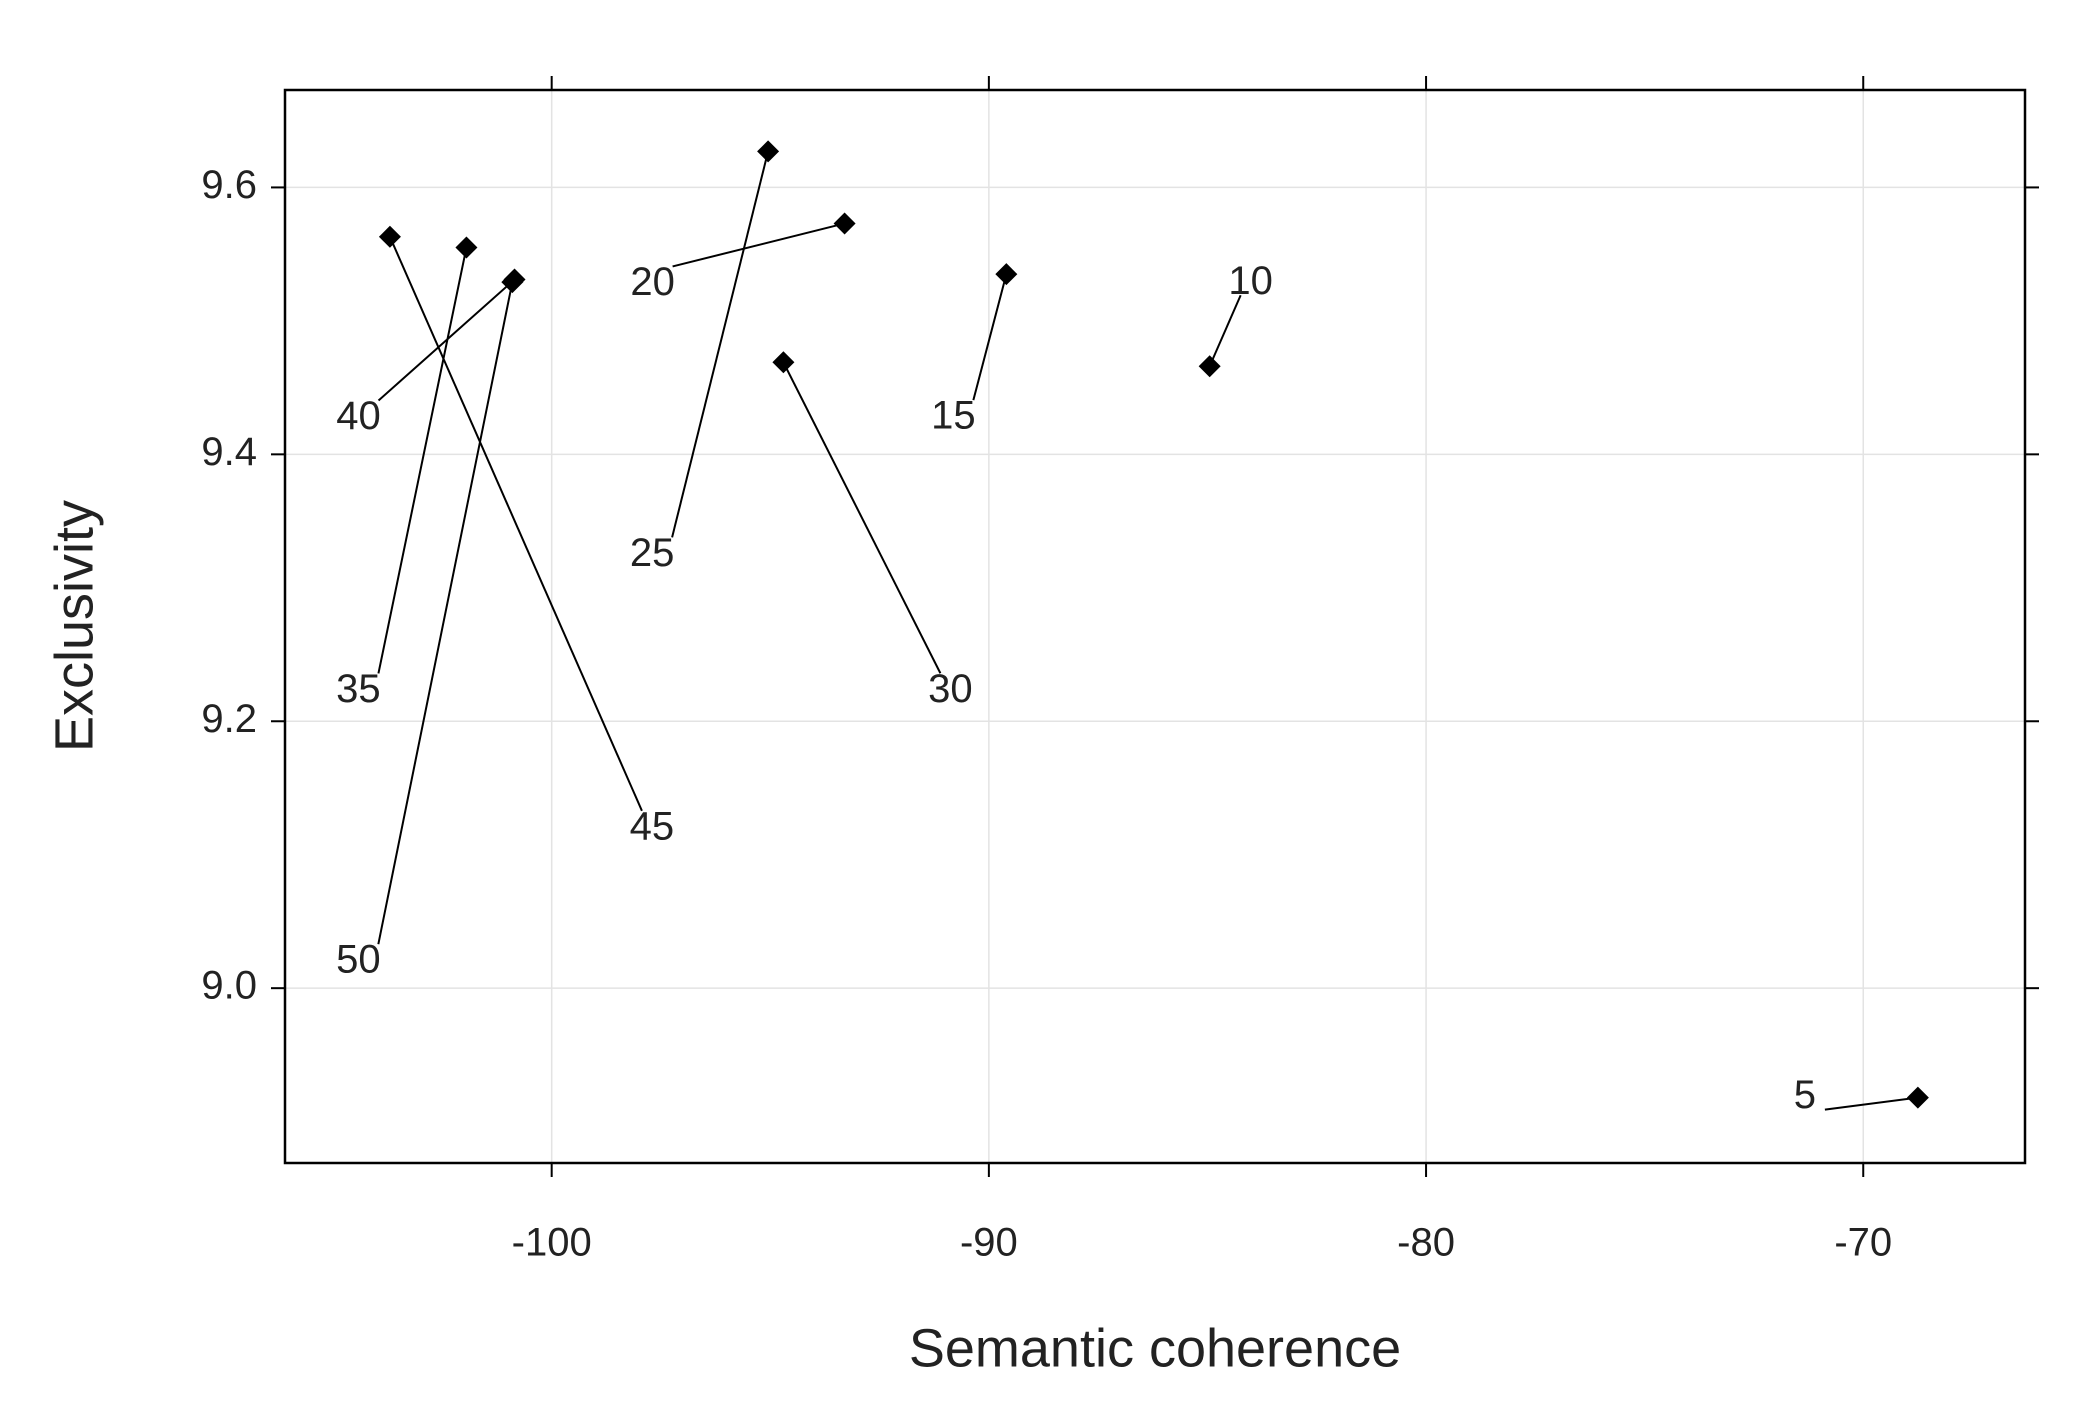 The height and width of the screenshot is (1408, 2096). What do you see at coordinates (989, 1243) in the screenshot?
I see `x-tick-label: -90` at bounding box center [989, 1243].